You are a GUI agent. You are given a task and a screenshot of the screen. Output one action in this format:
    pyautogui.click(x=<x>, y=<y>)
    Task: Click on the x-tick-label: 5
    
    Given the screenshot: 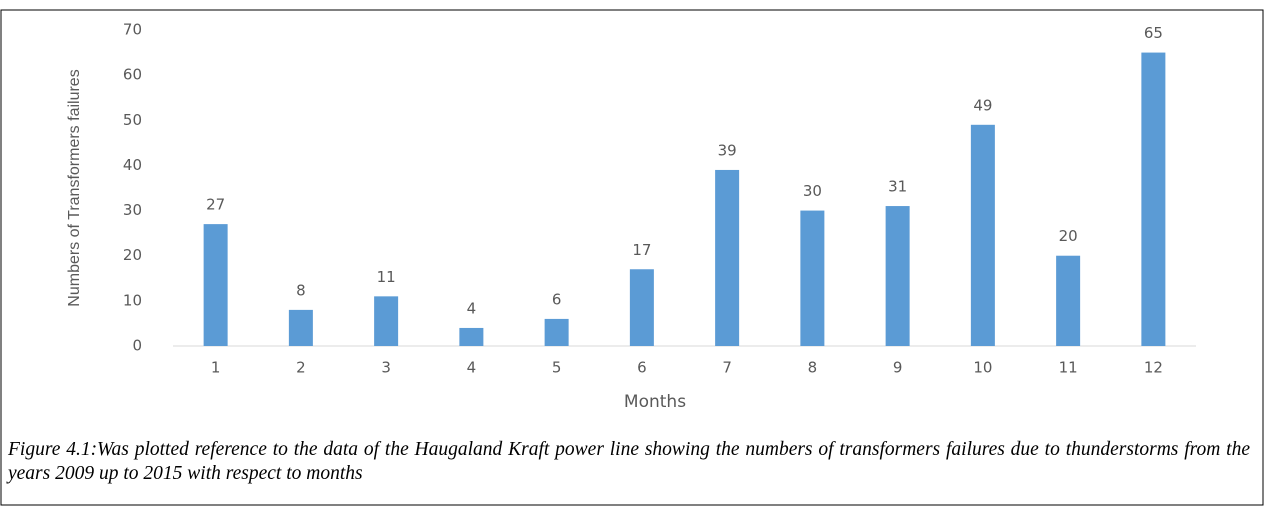 What is the action you would take?
    pyautogui.click(x=557, y=368)
    